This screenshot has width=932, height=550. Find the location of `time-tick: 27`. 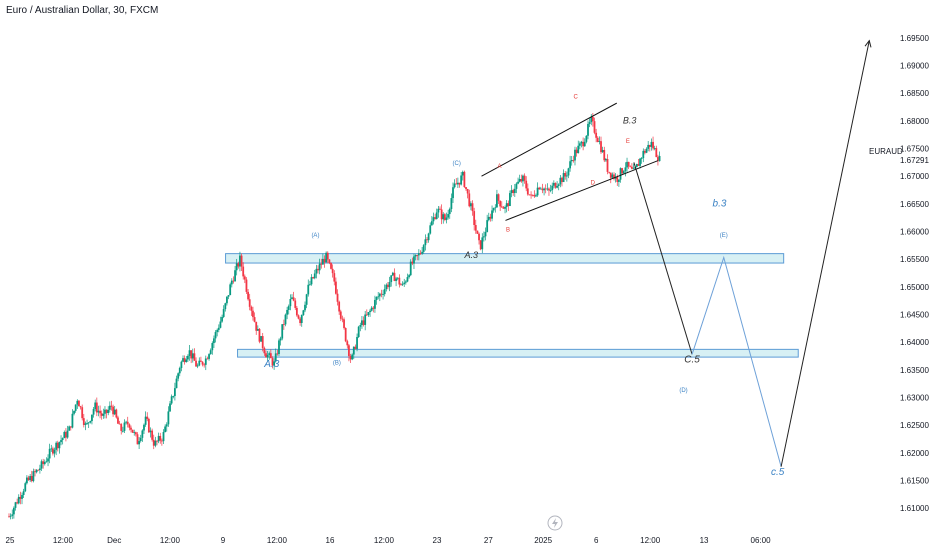

time-tick: 27 is located at coordinates (488, 540).